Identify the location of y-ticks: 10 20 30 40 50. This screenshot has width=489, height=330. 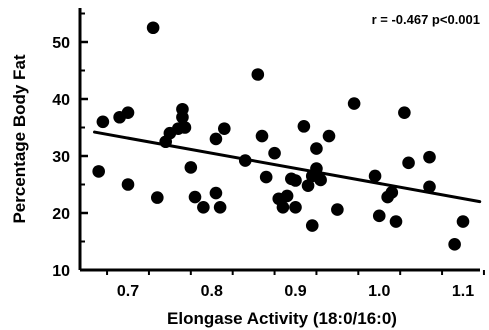
(70, 146).